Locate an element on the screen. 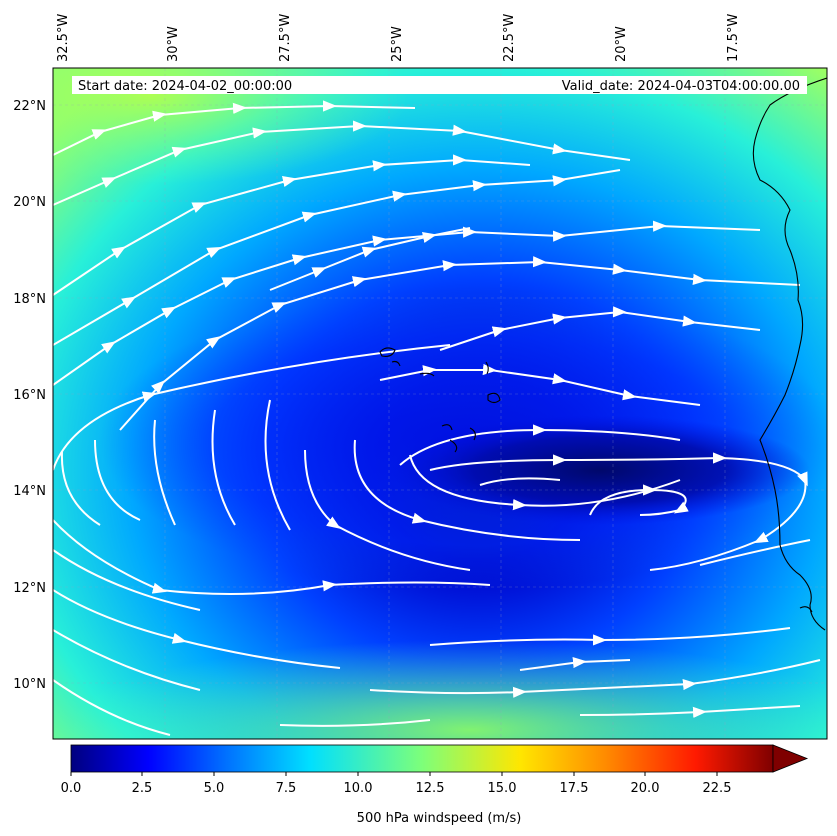 Image resolution: width=837 pixels, height=836 pixels. colorbar-tick-label: 12.5 is located at coordinates (430, 788).